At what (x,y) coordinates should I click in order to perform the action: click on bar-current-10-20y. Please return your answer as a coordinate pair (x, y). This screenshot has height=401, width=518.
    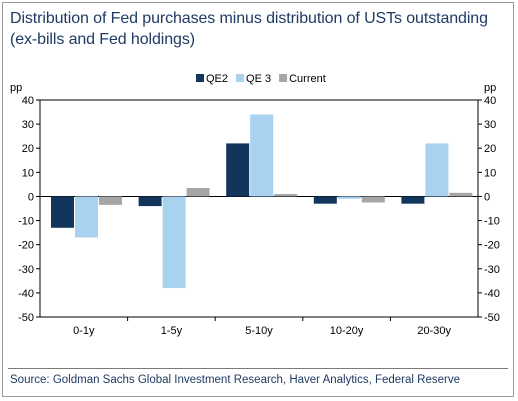
    Looking at the image, I should click on (373, 199).